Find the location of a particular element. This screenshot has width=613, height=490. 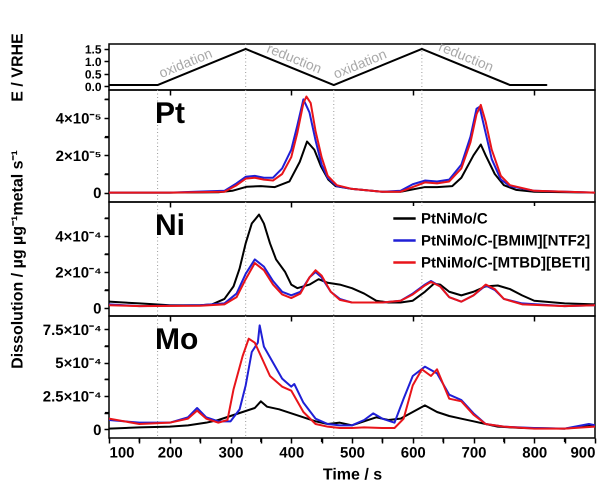

x-tick-label: 600 is located at coordinates (413, 453).